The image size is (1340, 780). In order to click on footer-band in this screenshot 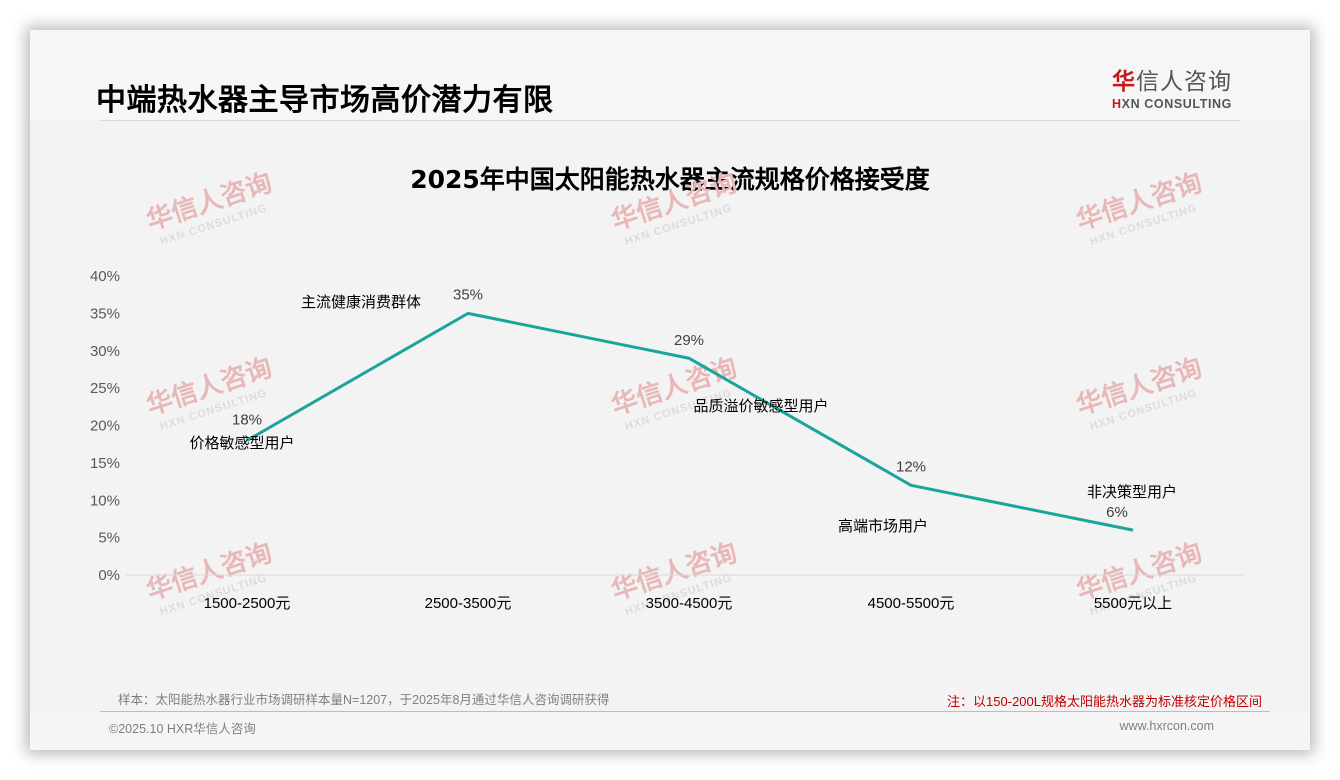, I will do `click(670, 731)`.